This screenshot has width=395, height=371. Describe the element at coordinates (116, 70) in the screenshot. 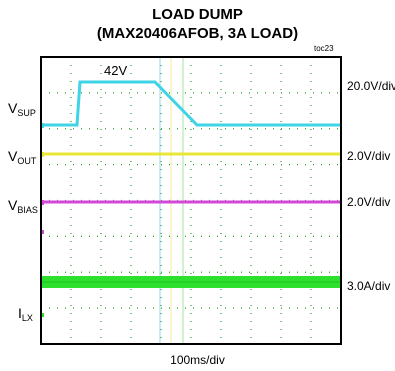

I see `peak-voltage-annotation: 42V` at that location.